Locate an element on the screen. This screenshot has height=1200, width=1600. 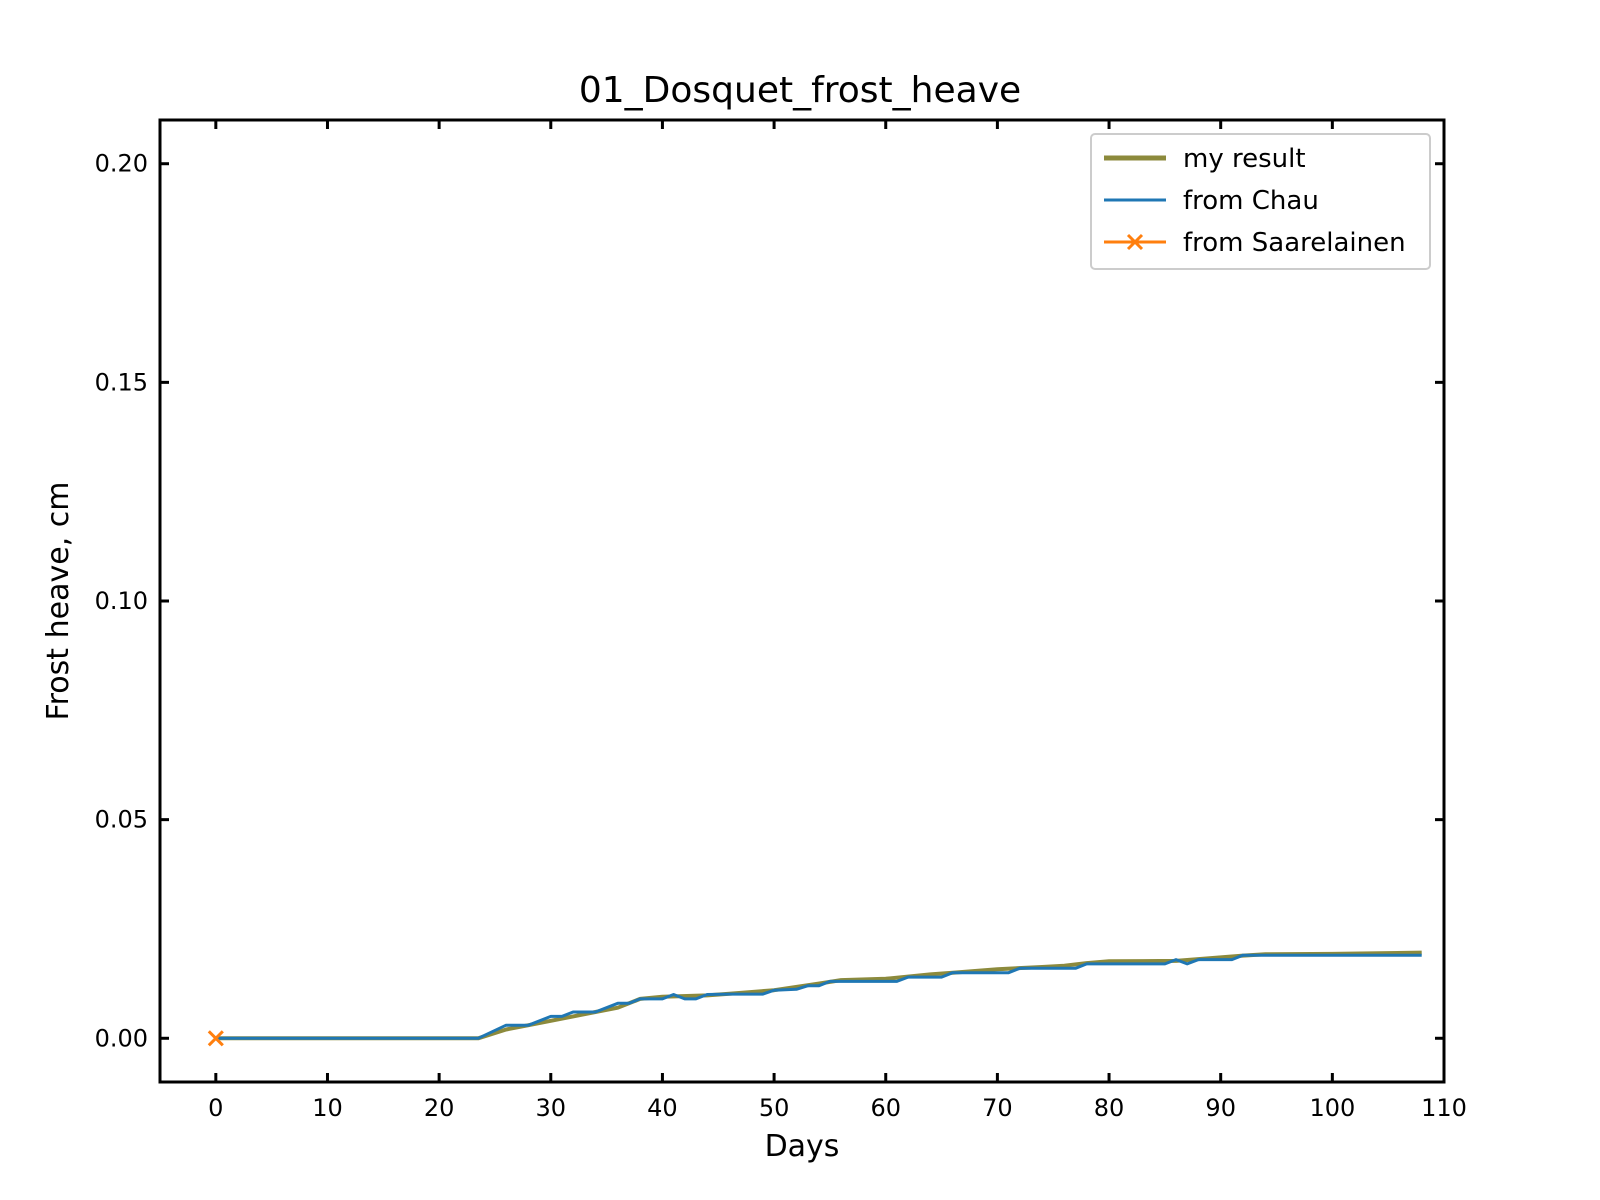
legend-item-from-saarelainen: from Saarelainen is located at coordinates (1255, 243).